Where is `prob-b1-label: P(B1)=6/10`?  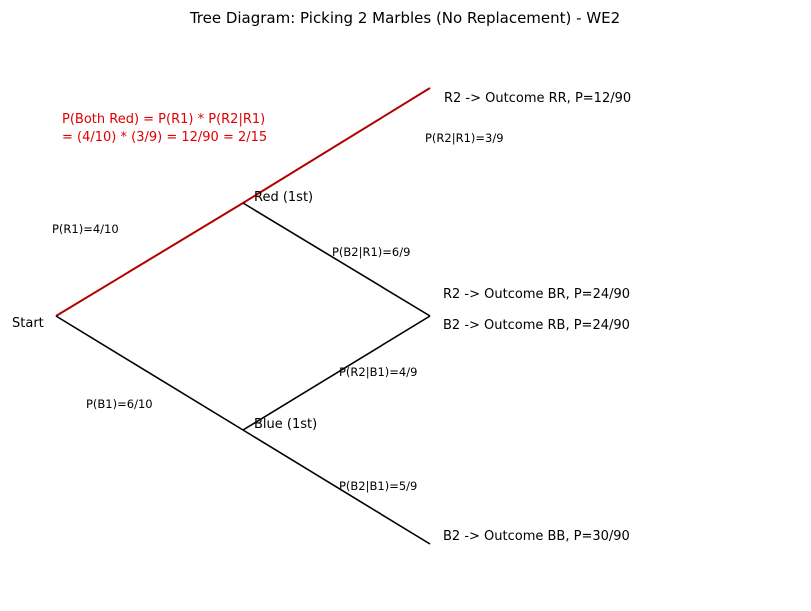 prob-b1-label: P(B1)=6/10 is located at coordinates (119, 404).